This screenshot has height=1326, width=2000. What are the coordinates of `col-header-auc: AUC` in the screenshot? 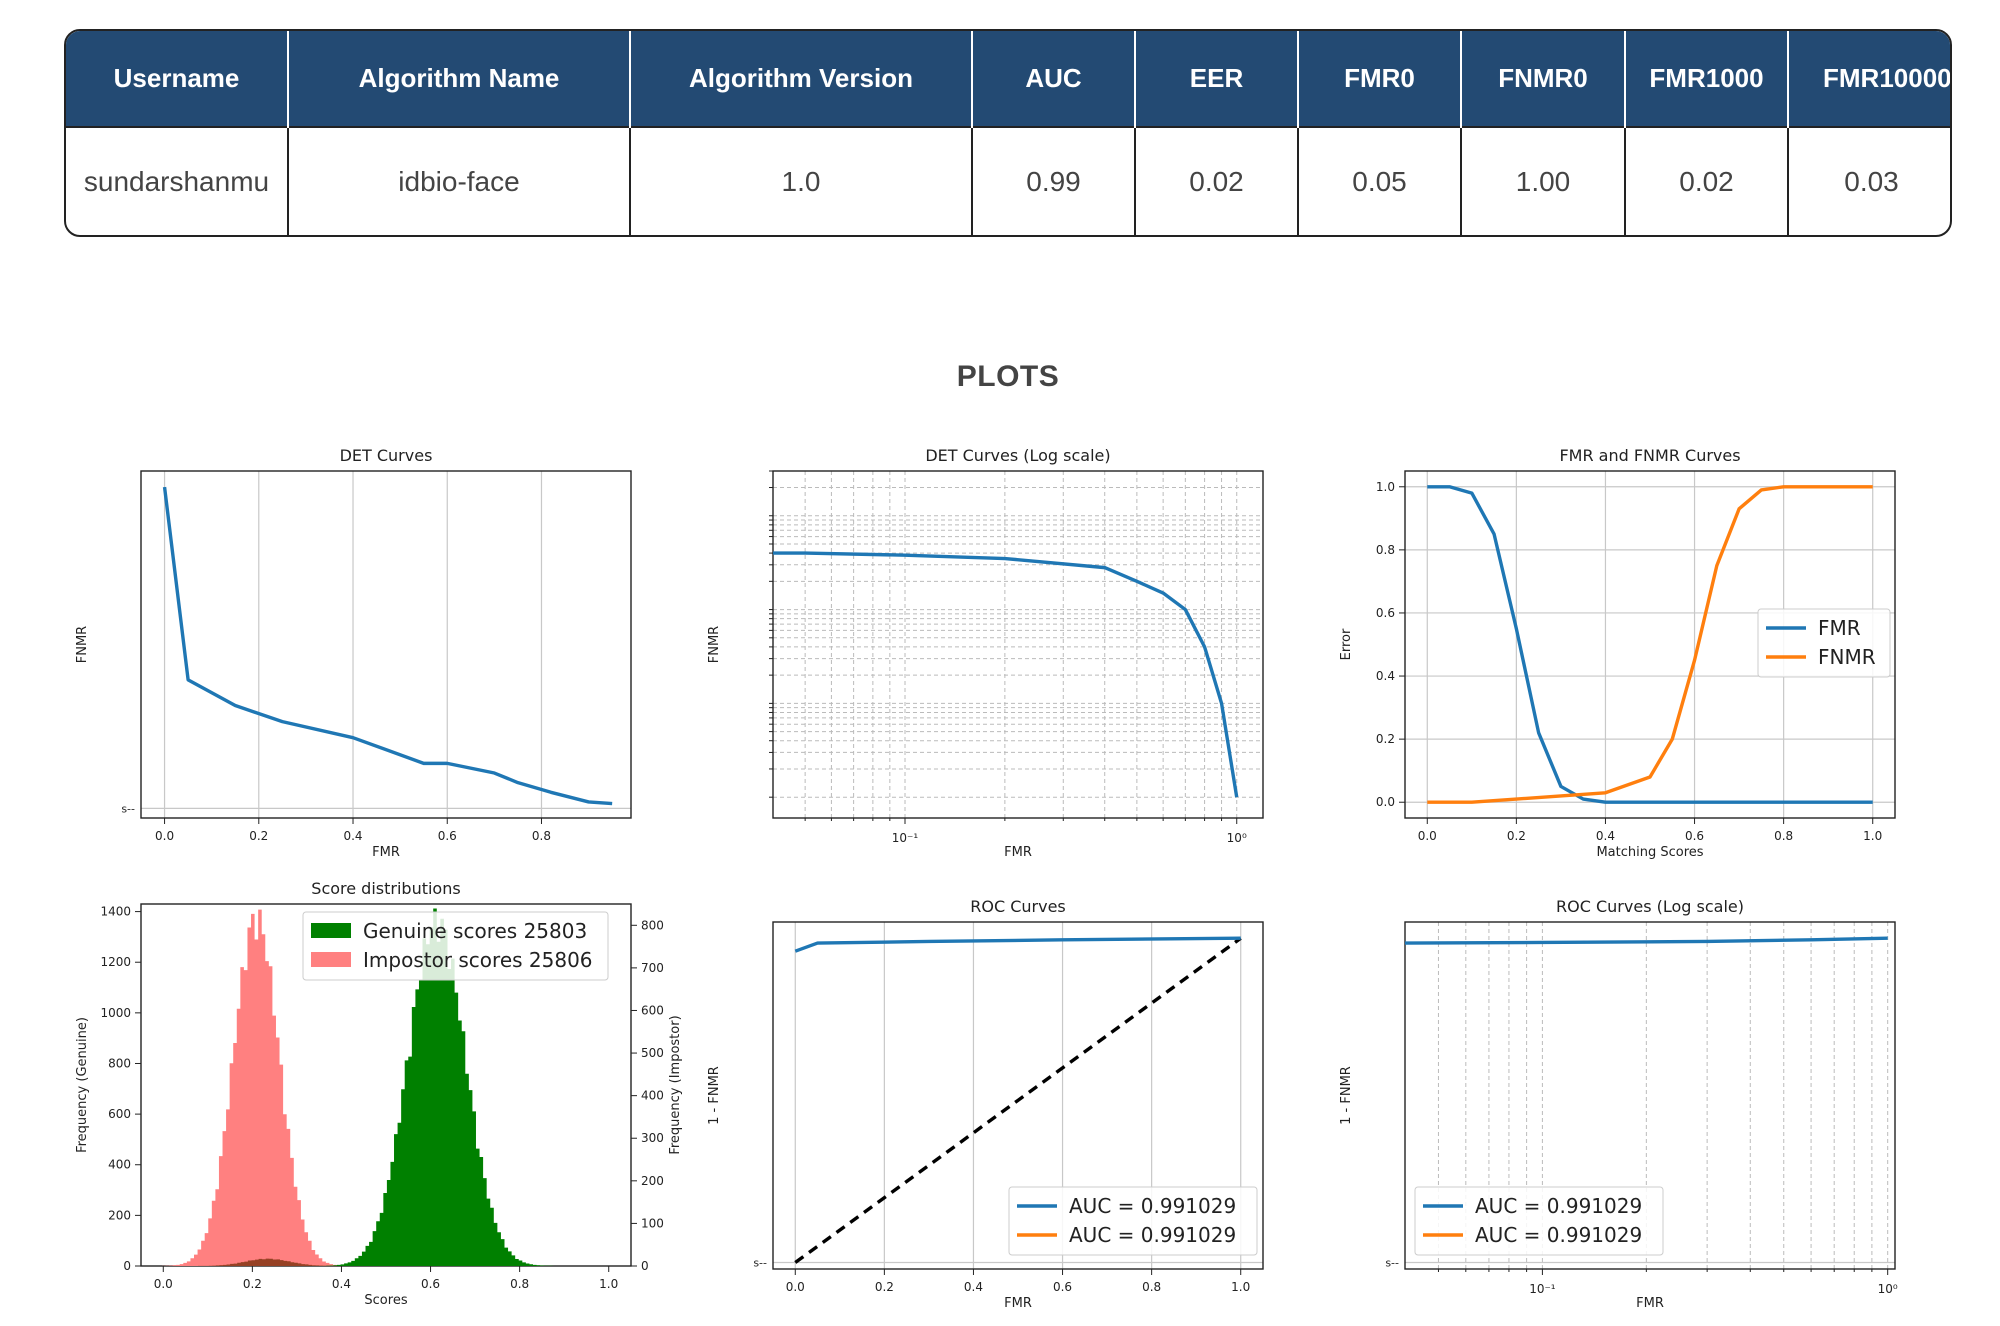 It's located at (1054, 79).